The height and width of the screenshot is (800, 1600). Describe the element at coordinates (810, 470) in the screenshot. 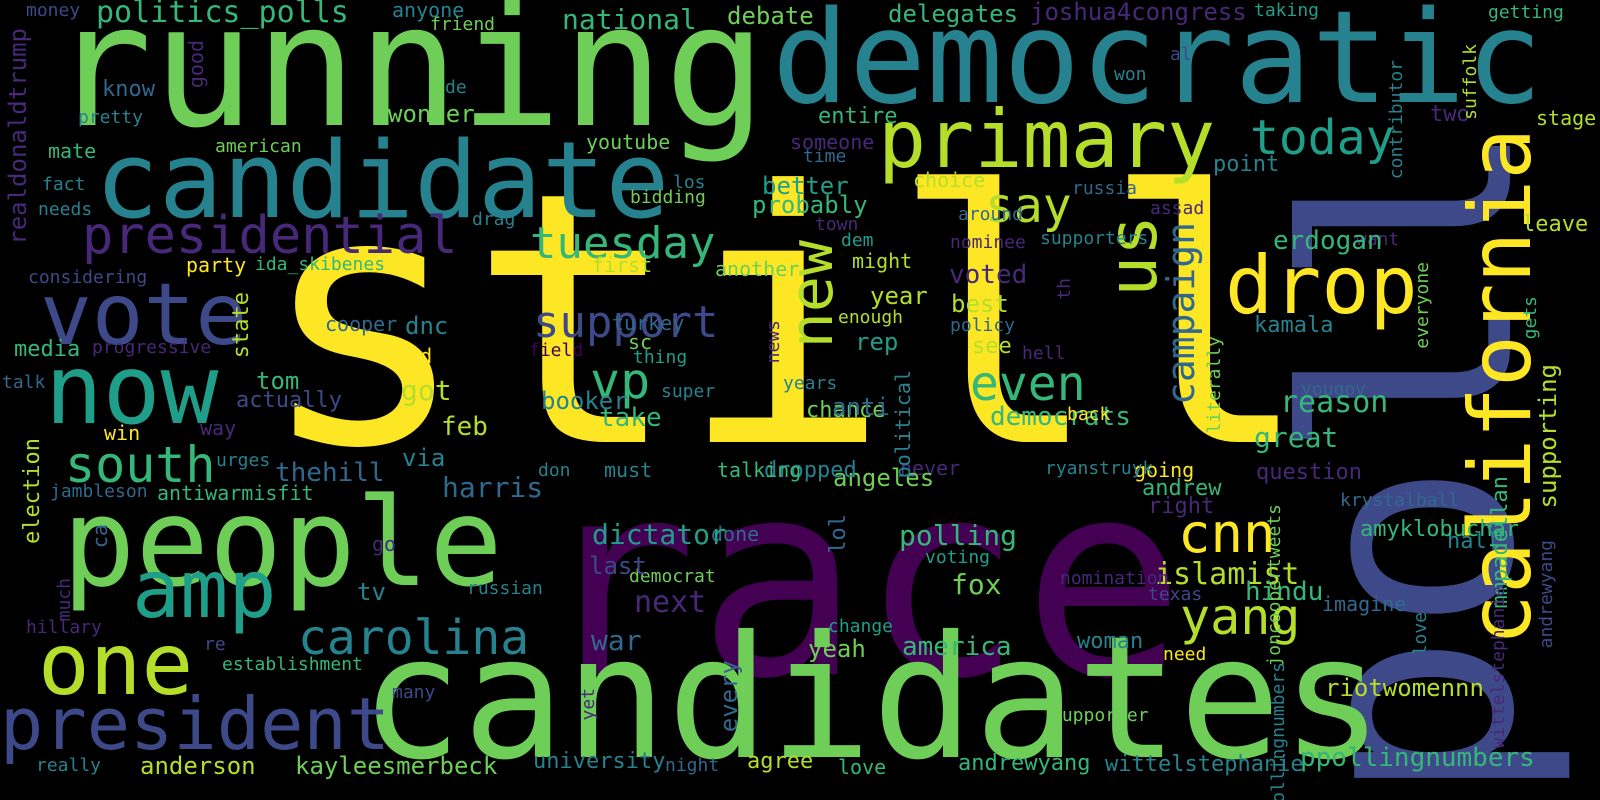

I see `word-feb: dropped` at that location.